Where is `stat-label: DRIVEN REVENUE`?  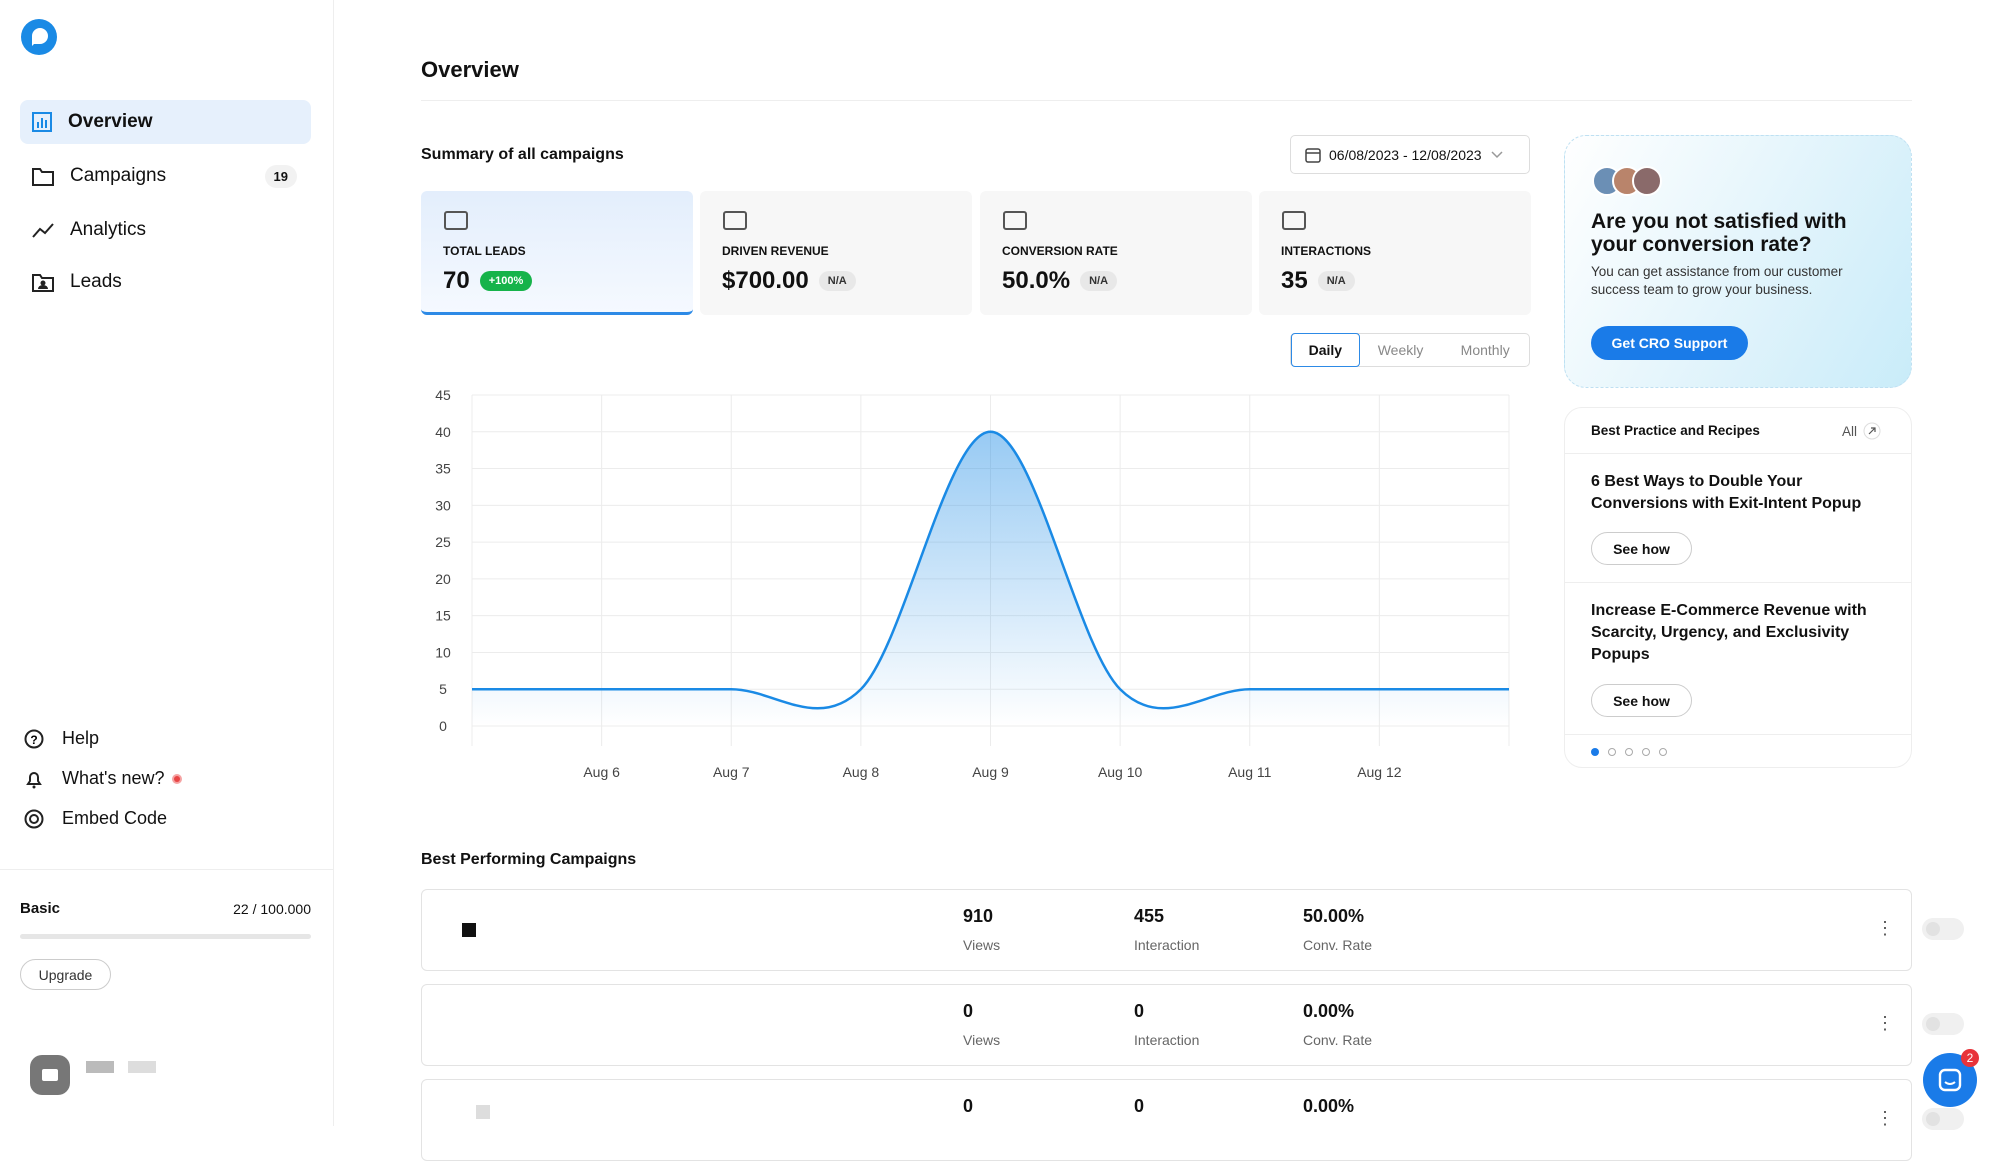
stat-label: DRIVEN REVENUE is located at coordinates (775, 251).